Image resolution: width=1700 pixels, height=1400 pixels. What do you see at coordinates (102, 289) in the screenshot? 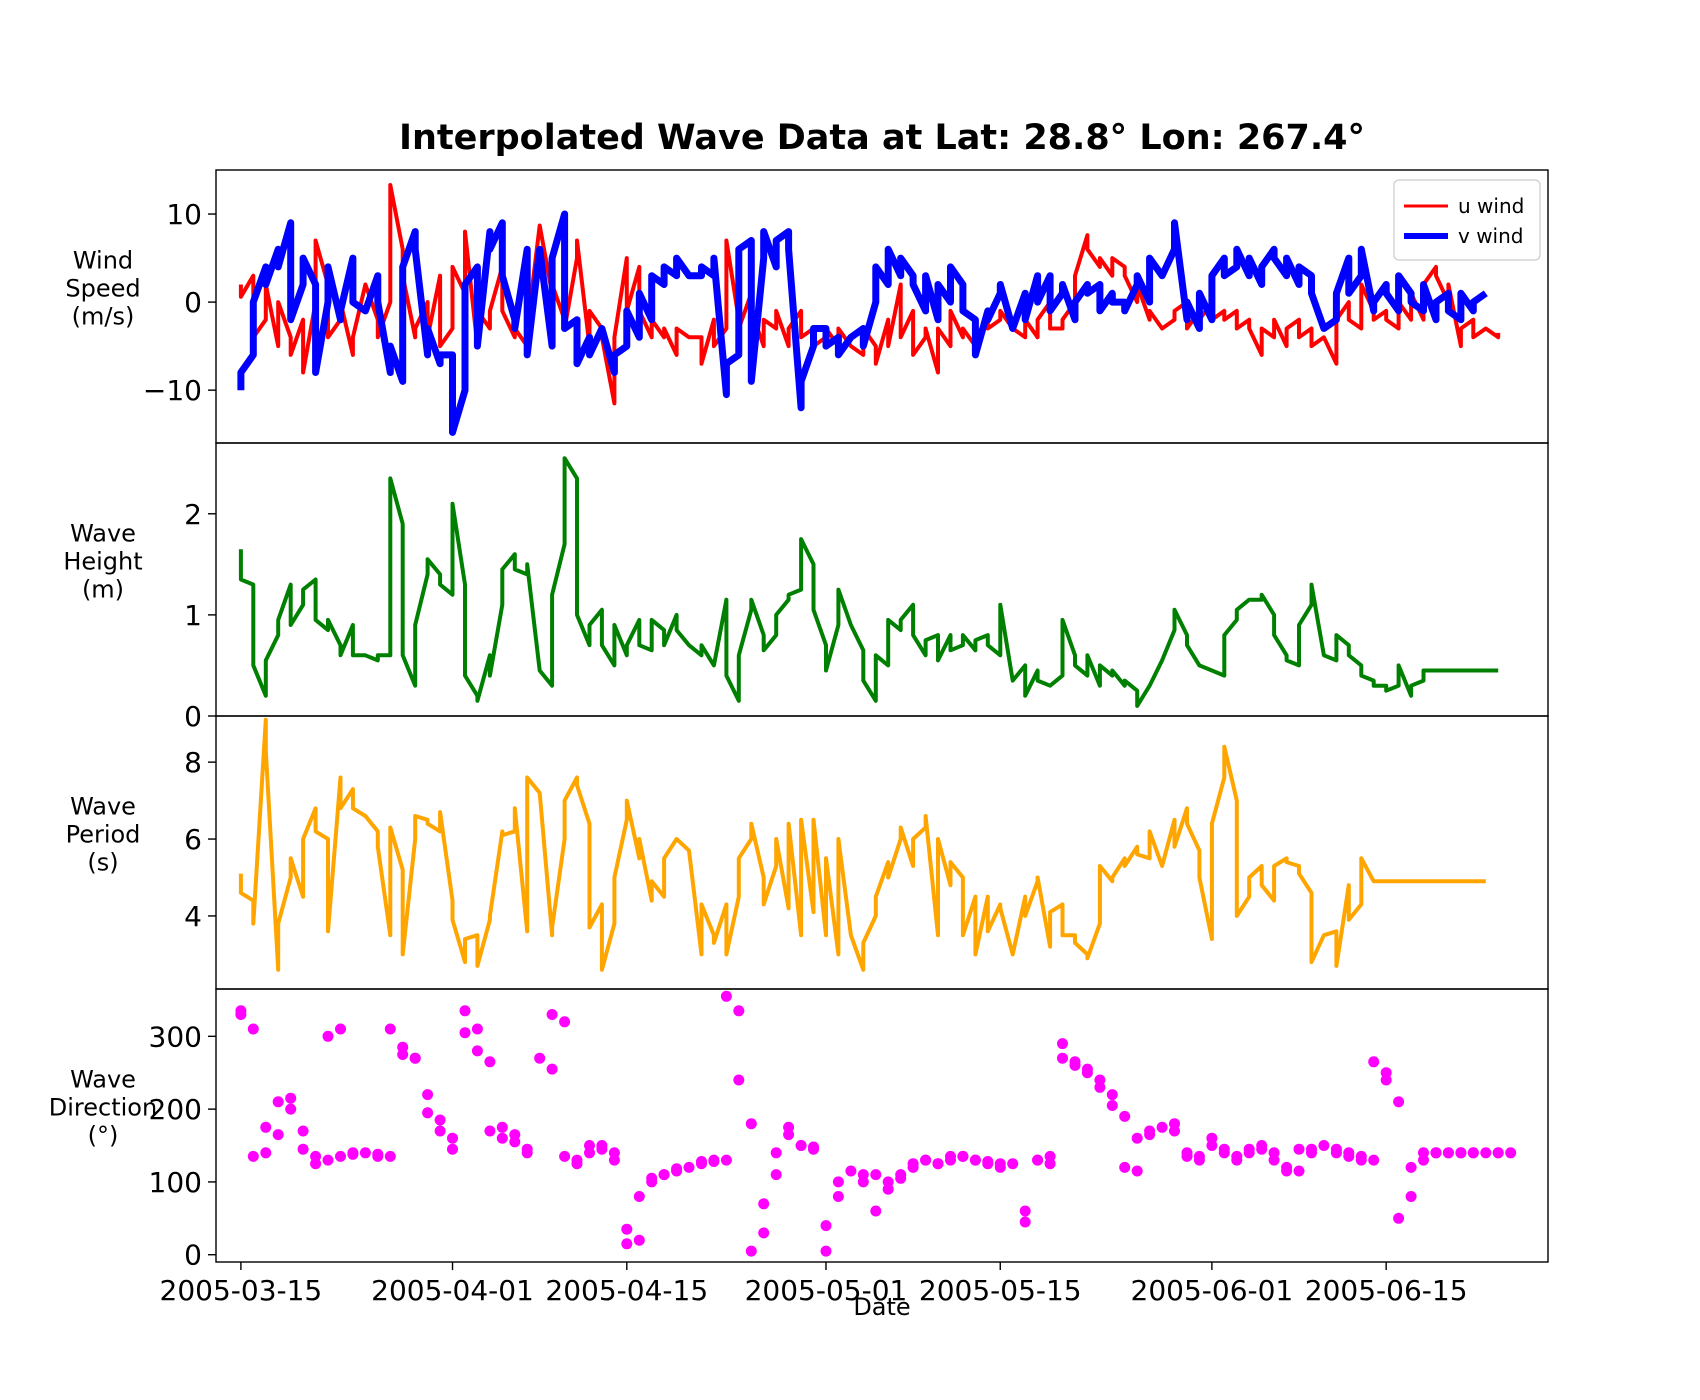
I see `y-axis-label-line: Speed` at bounding box center [102, 289].